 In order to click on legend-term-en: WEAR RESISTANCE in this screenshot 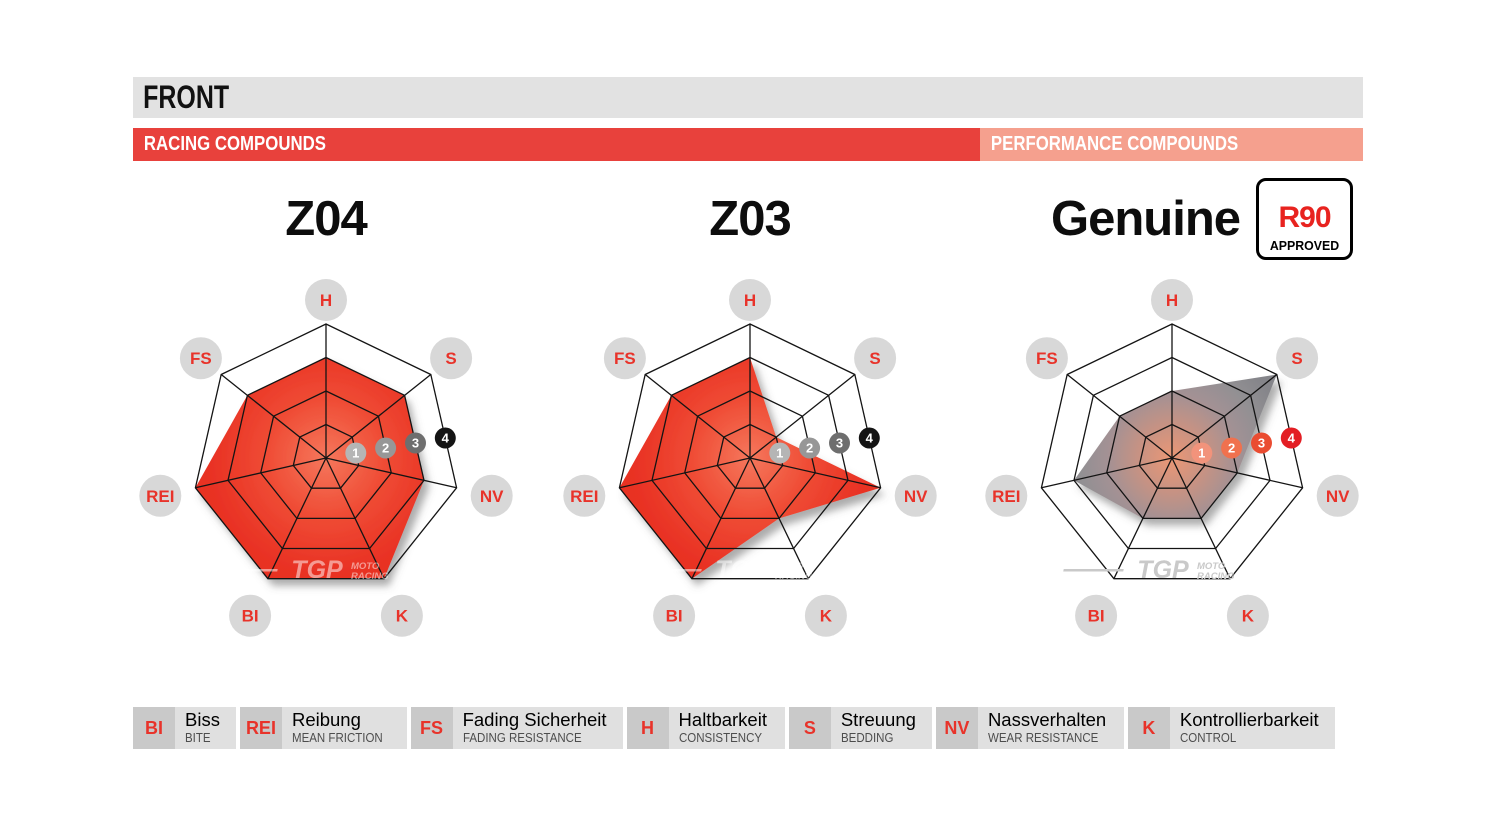, I will do `click(1043, 738)`.